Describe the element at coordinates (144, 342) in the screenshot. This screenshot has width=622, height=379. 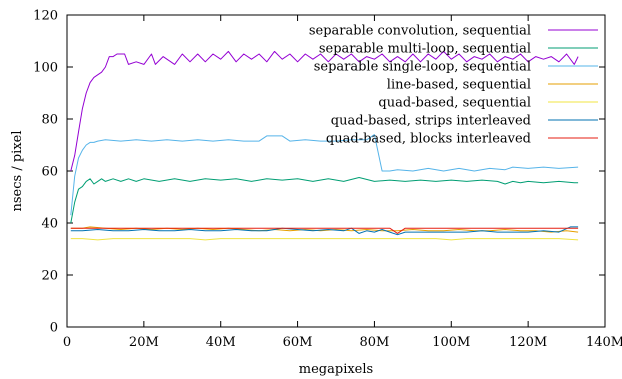
I see `x-tick-label: 20M` at that location.